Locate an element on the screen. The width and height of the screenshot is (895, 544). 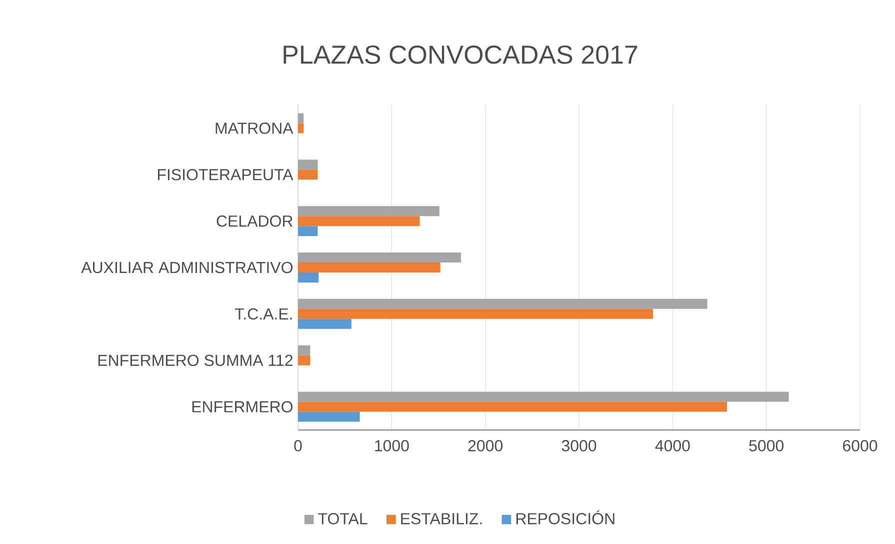
y-tick-label: AUXILIAR ADMINISTRATIVO is located at coordinates (187, 268).